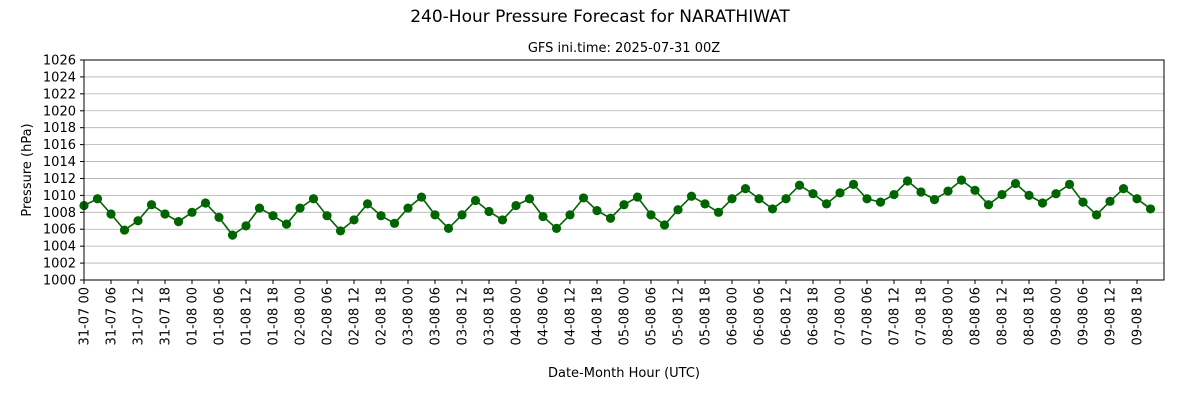 The width and height of the screenshot is (1200, 400). What do you see at coordinates (85, 316) in the screenshot?
I see `x-tick-label: 31-07 00` at bounding box center [85, 316].